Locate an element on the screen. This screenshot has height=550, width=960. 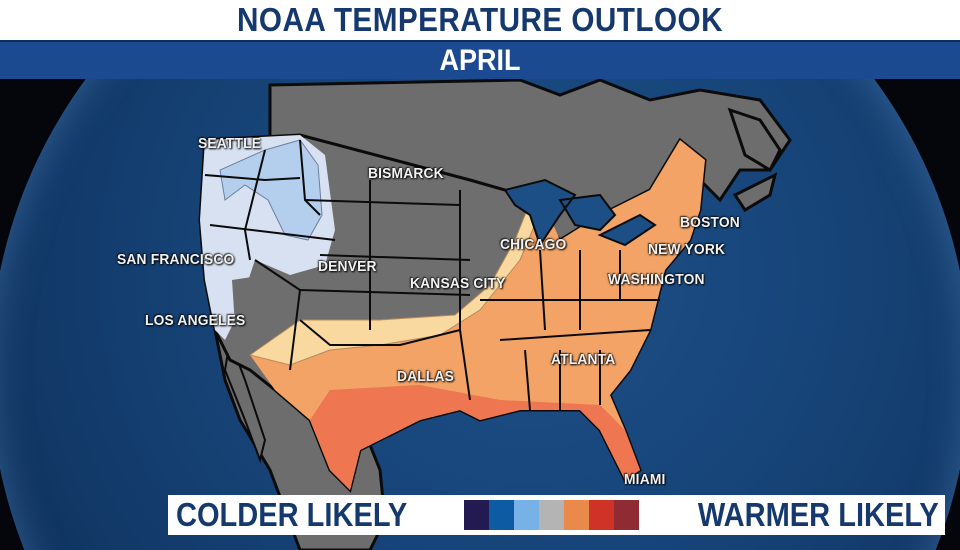
title-banner: NOAA TEMPERATURE OUTLOOK is located at coordinates (480, 20).